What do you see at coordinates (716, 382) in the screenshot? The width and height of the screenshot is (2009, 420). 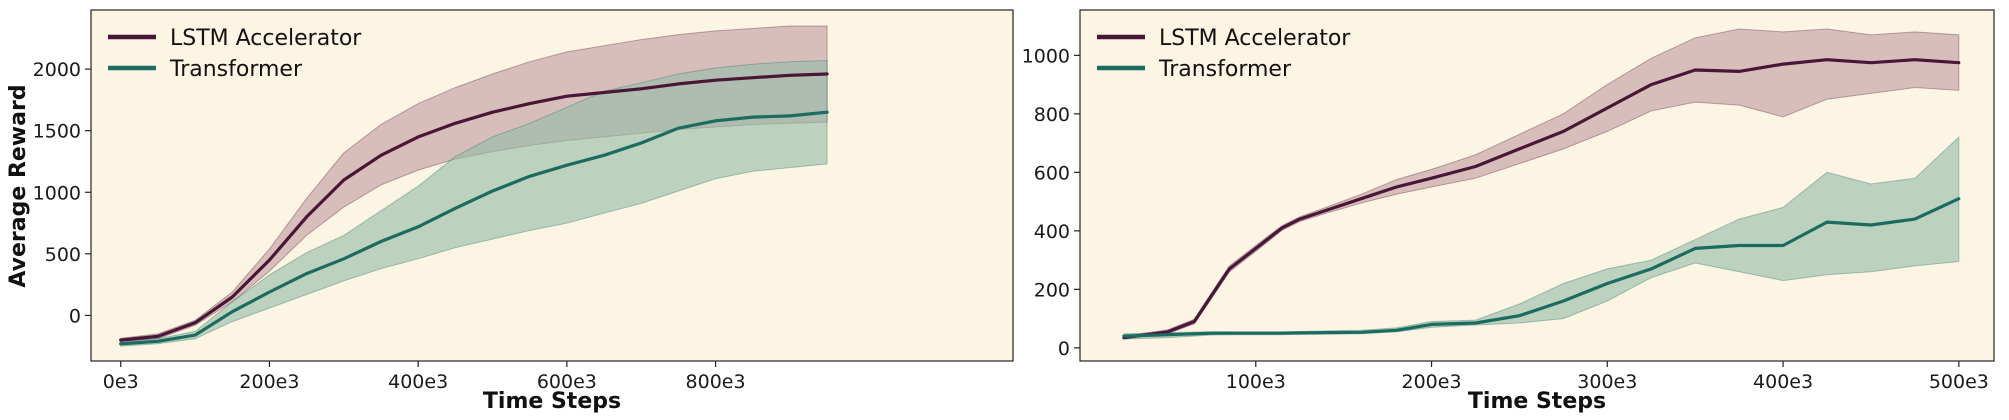 I see `left-x-tick-label: 800e3` at bounding box center [716, 382].